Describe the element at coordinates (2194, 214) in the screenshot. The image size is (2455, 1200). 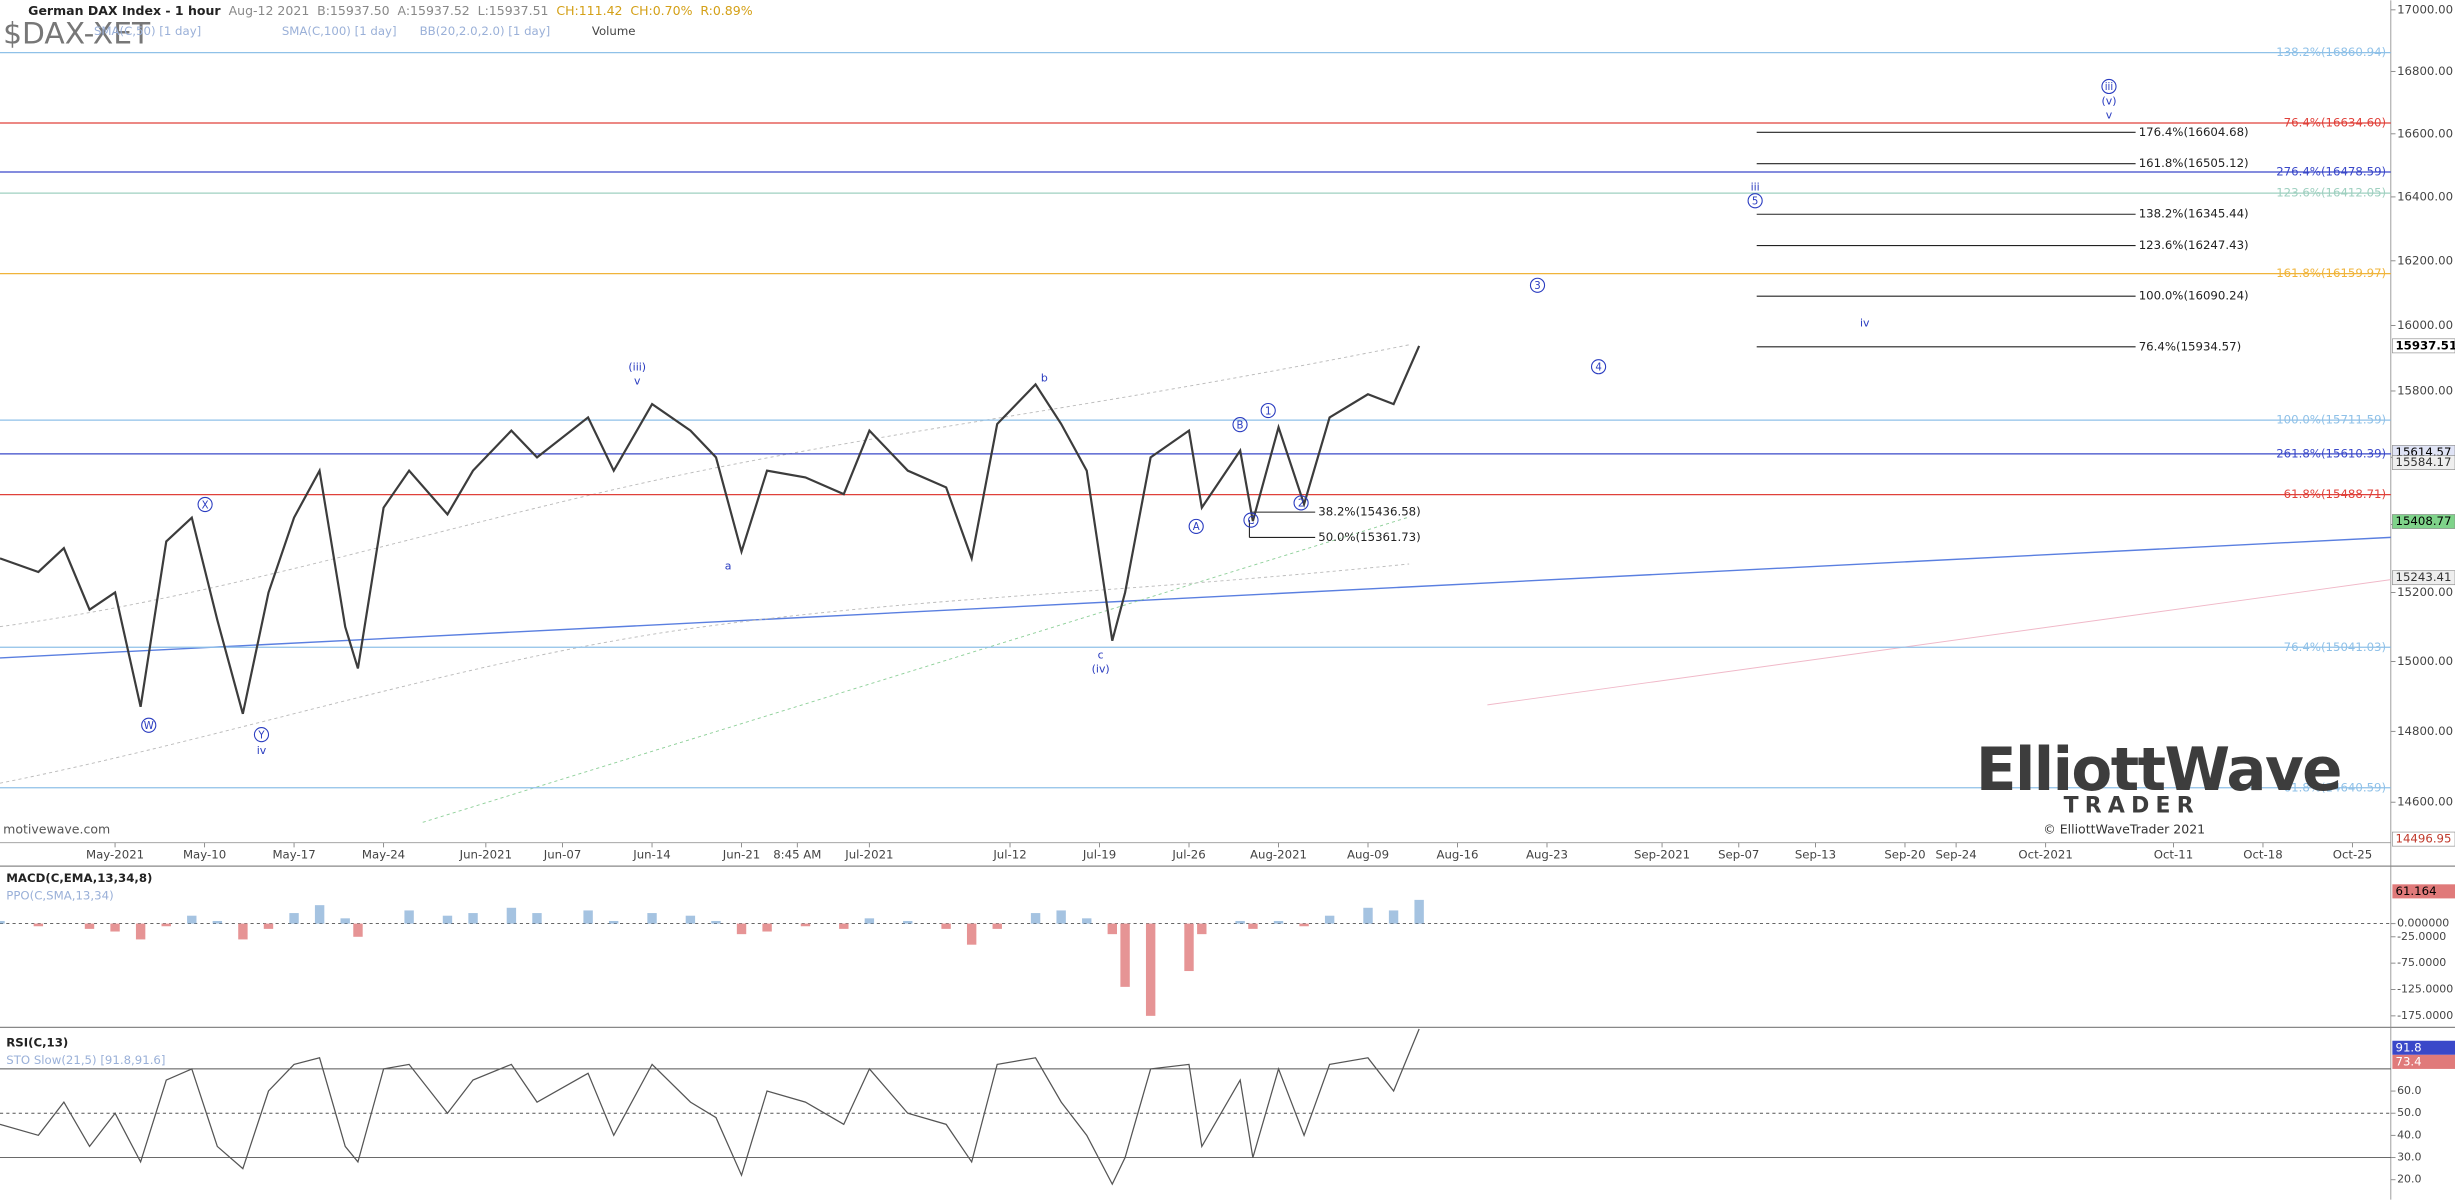
I see `projection-label: 138.2%(16345.44)` at that location.